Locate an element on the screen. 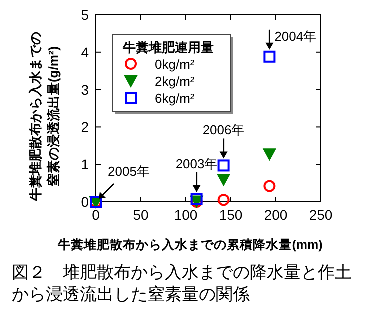 The width and height of the screenshot is (375, 330). x-tick-label: 200 is located at coordinates (276, 215).